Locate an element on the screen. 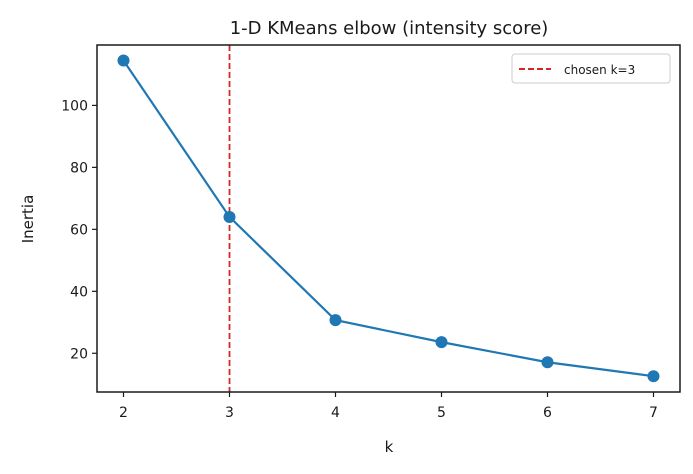 This screenshot has height=474, width=693. x-tick-label: 4 is located at coordinates (335, 413).